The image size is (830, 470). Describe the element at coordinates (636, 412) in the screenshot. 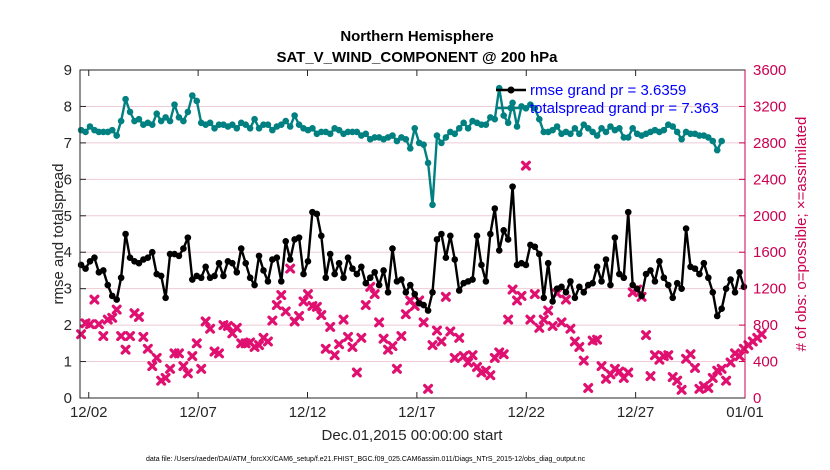

I see `x-tick-label: 12/27` at that location.